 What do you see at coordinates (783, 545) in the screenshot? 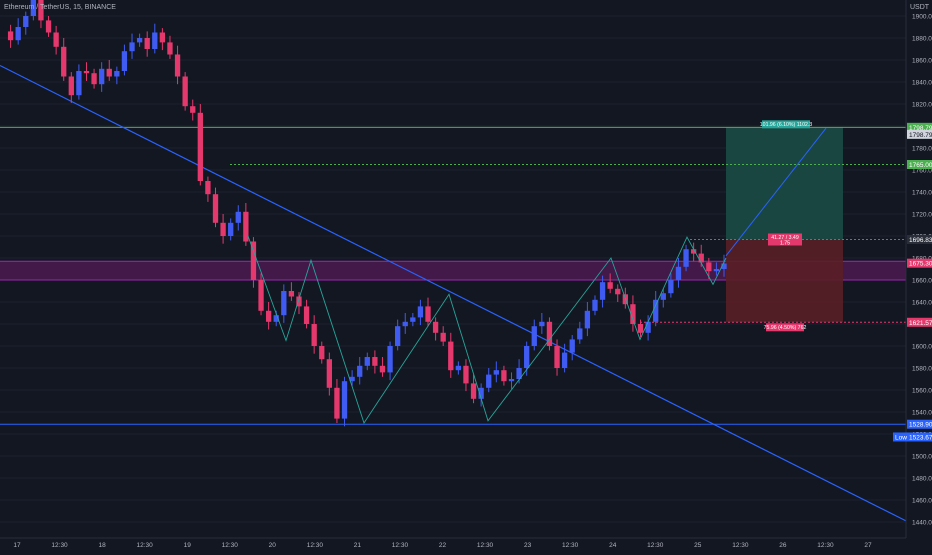
I see `time-tick-label: 26` at bounding box center [783, 545].